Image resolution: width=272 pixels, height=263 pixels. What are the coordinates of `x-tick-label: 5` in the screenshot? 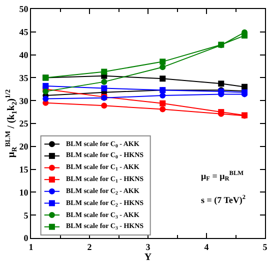 It's located at (265, 247).